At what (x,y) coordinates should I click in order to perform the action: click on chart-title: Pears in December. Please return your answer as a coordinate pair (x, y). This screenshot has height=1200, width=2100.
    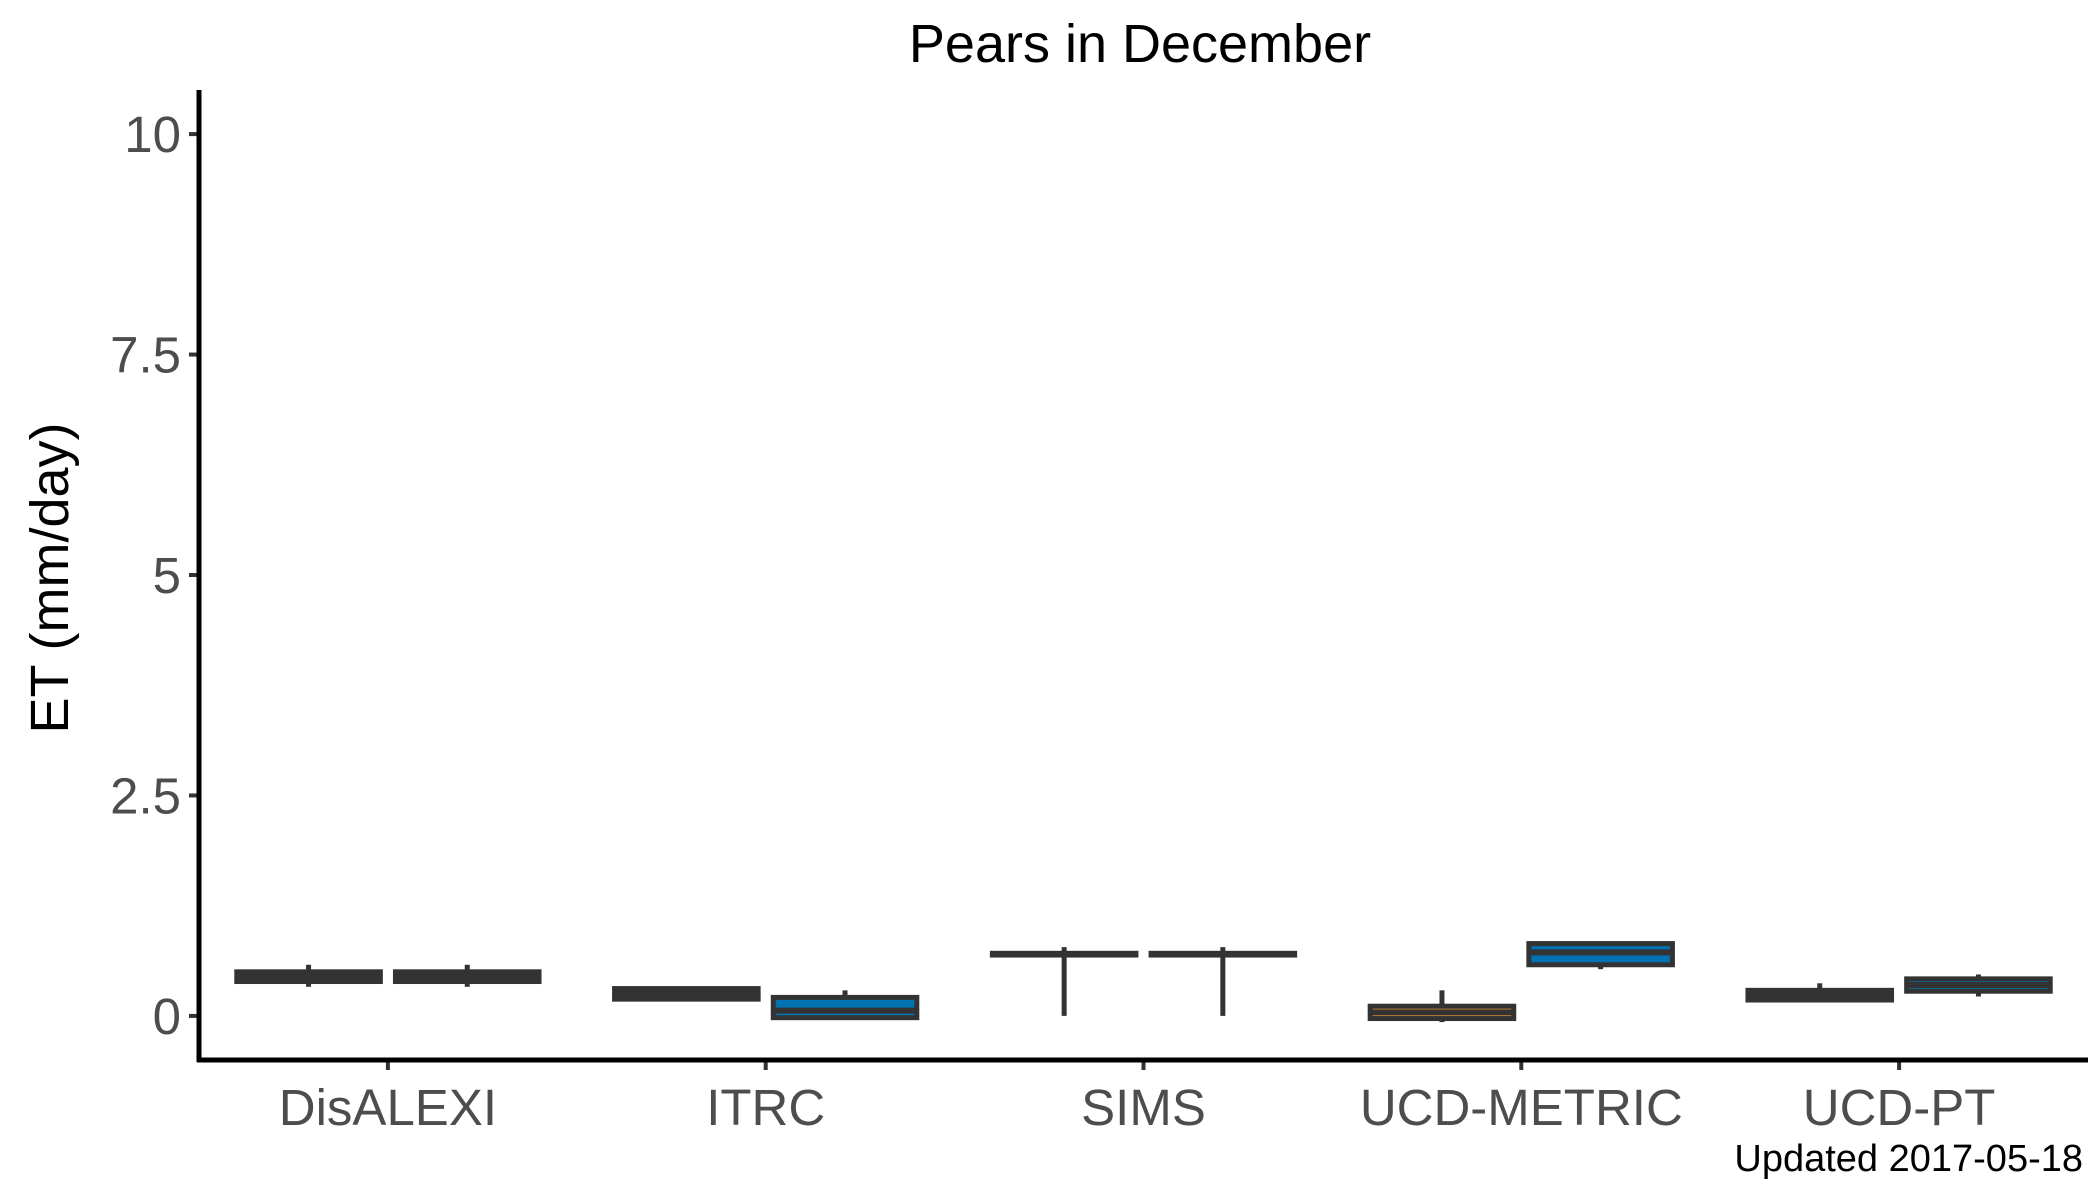
    Looking at the image, I should click on (1140, 44).